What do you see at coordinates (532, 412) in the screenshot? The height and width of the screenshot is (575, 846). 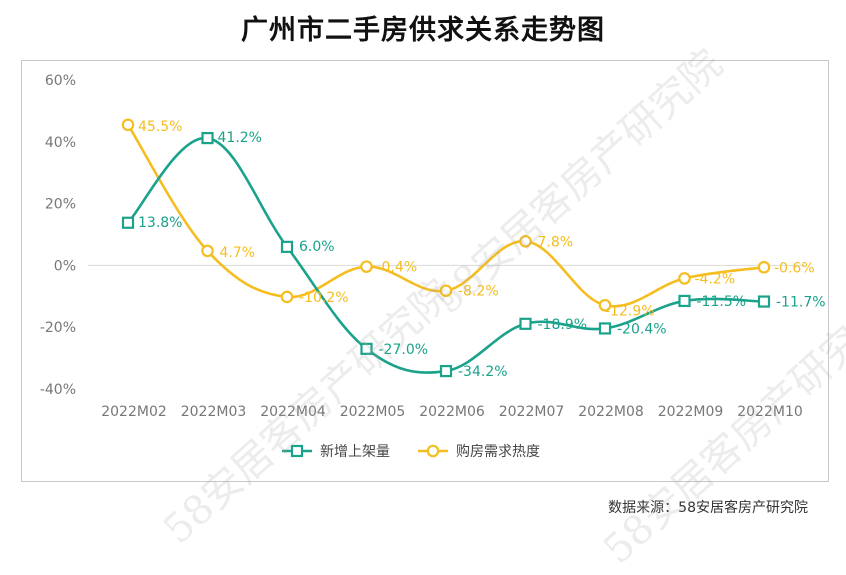 I see `x-tick-label: 2022M07` at bounding box center [532, 412].